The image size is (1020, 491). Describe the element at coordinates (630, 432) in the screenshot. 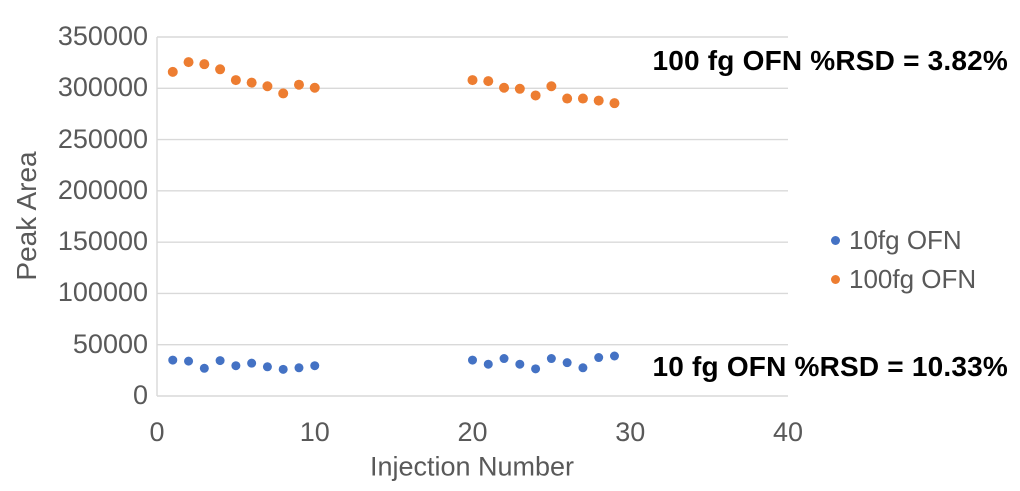

I see `x-tick-label: 30` at that location.